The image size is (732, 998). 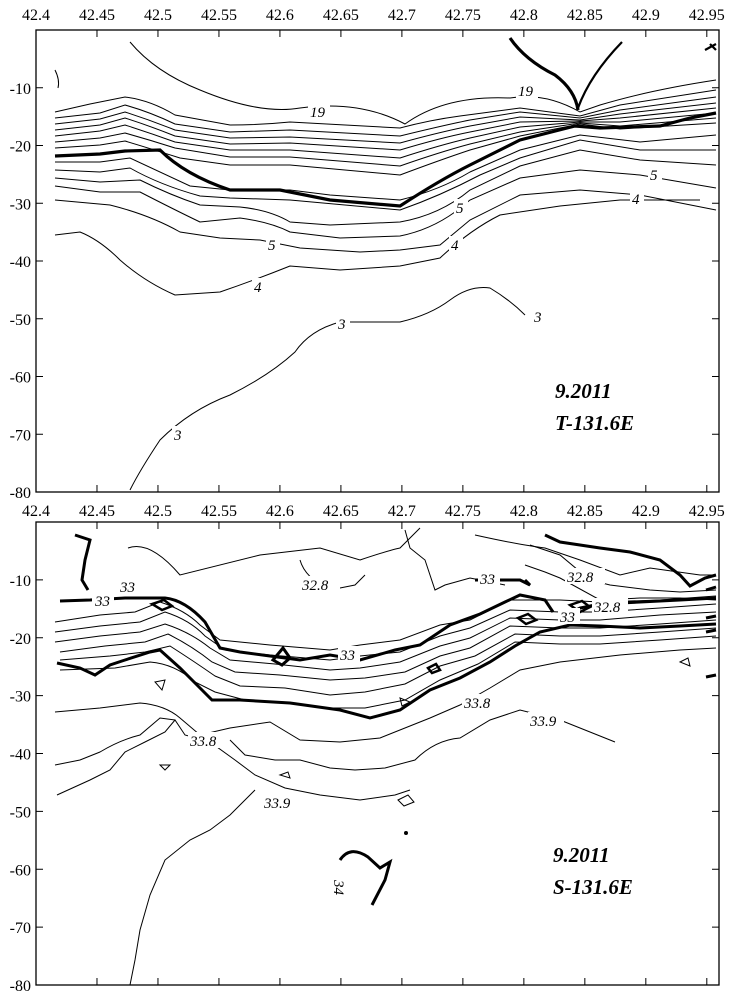 What do you see at coordinates (338, 887) in the screenshot?
I see `contour-label: 34` at bounding box center [338, 887].